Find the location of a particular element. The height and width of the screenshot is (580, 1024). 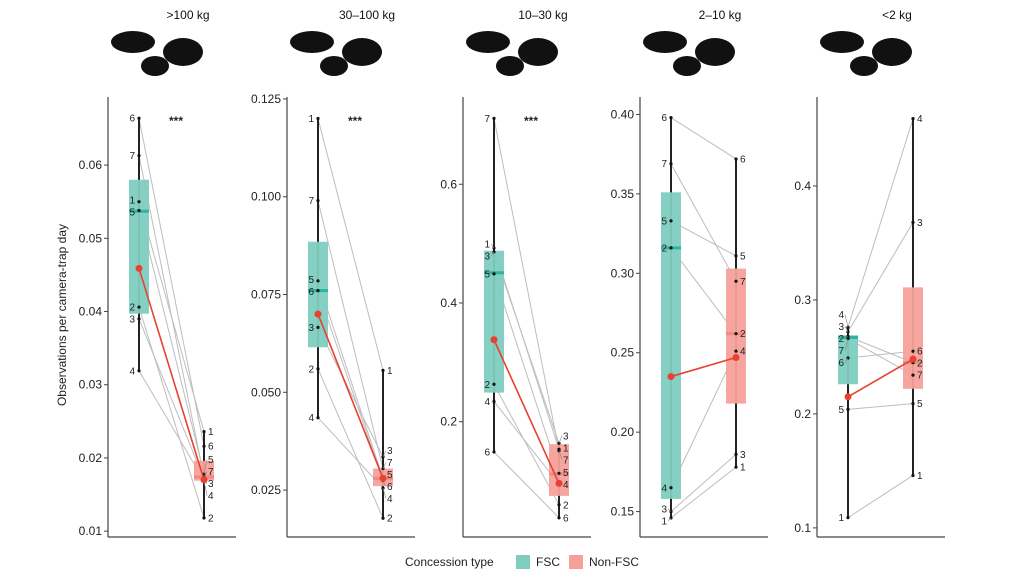

box-non-fsc is located at coordinates (559, 470).